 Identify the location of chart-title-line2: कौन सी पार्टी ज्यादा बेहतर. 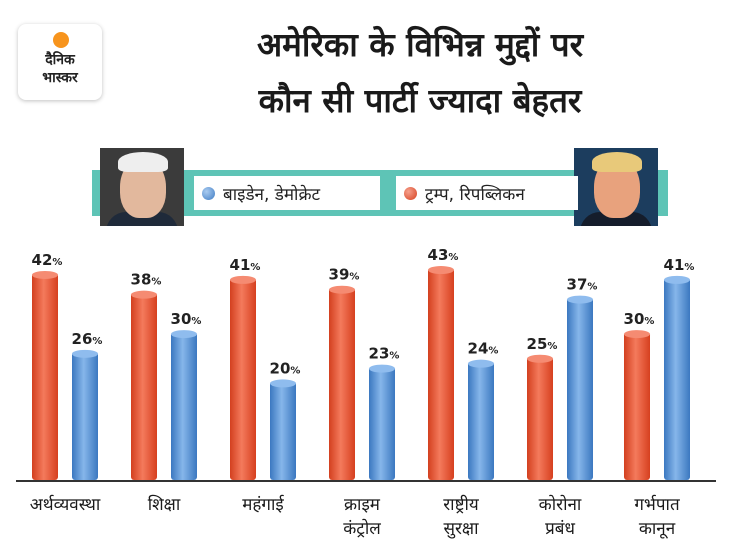
(420, 100).